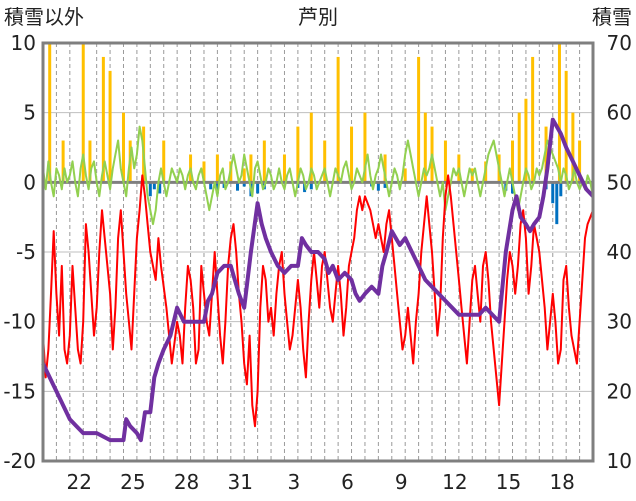 This screenshot has height=501, width=636. I want to click on right-axis-ticks: 70 60 50 40 30 20 10, so click(619, 252).